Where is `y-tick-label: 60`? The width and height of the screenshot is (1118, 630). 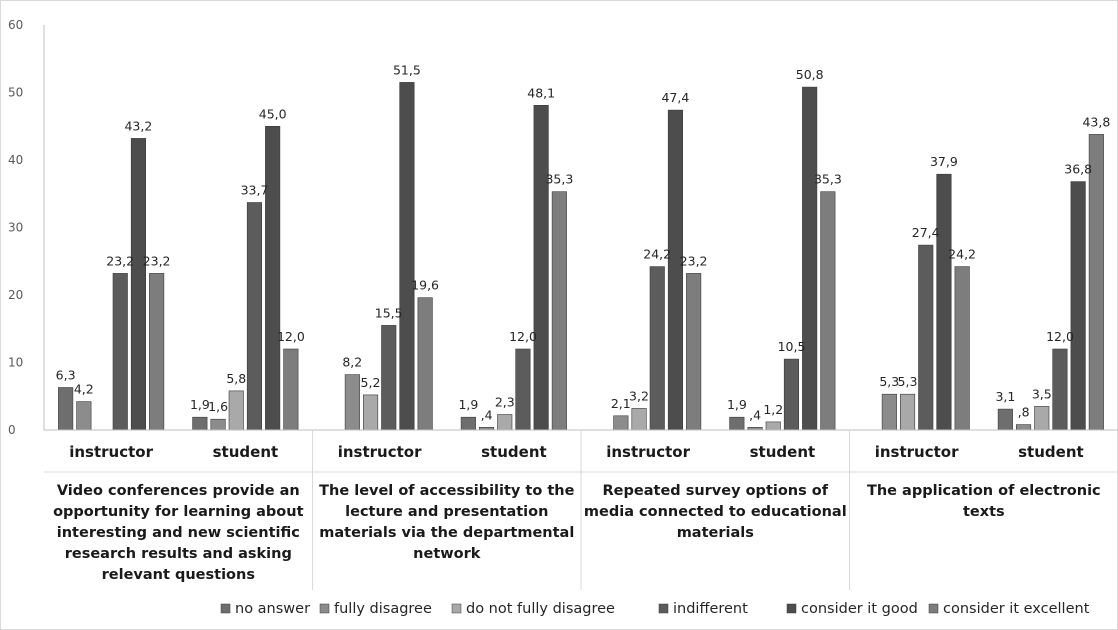 y-tick-label: 60 is located at coordinates (15, 25).